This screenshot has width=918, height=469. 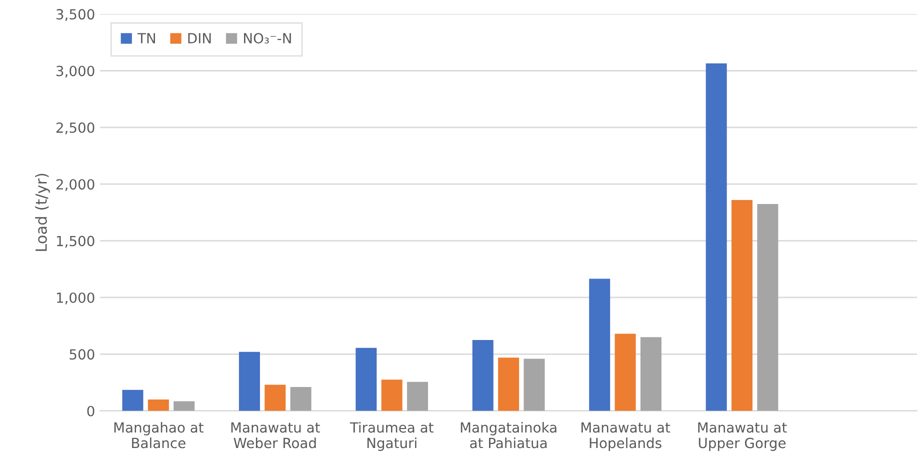 I want to click on y-tick-label: 0, so click(x=90, y=411).